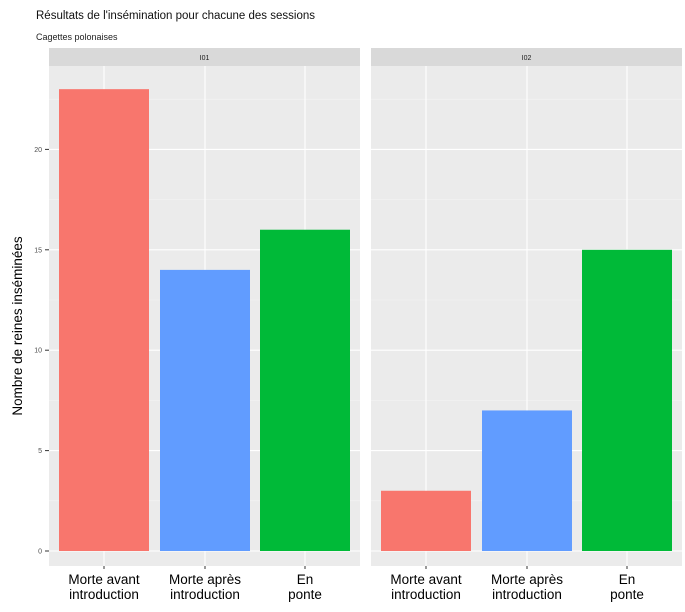 This screenshot has height=612, width=685. What do you see at coordinates (38, 351) in the screenshot?
I see `y-tick-label: 10` at bounding box center [38, 351].